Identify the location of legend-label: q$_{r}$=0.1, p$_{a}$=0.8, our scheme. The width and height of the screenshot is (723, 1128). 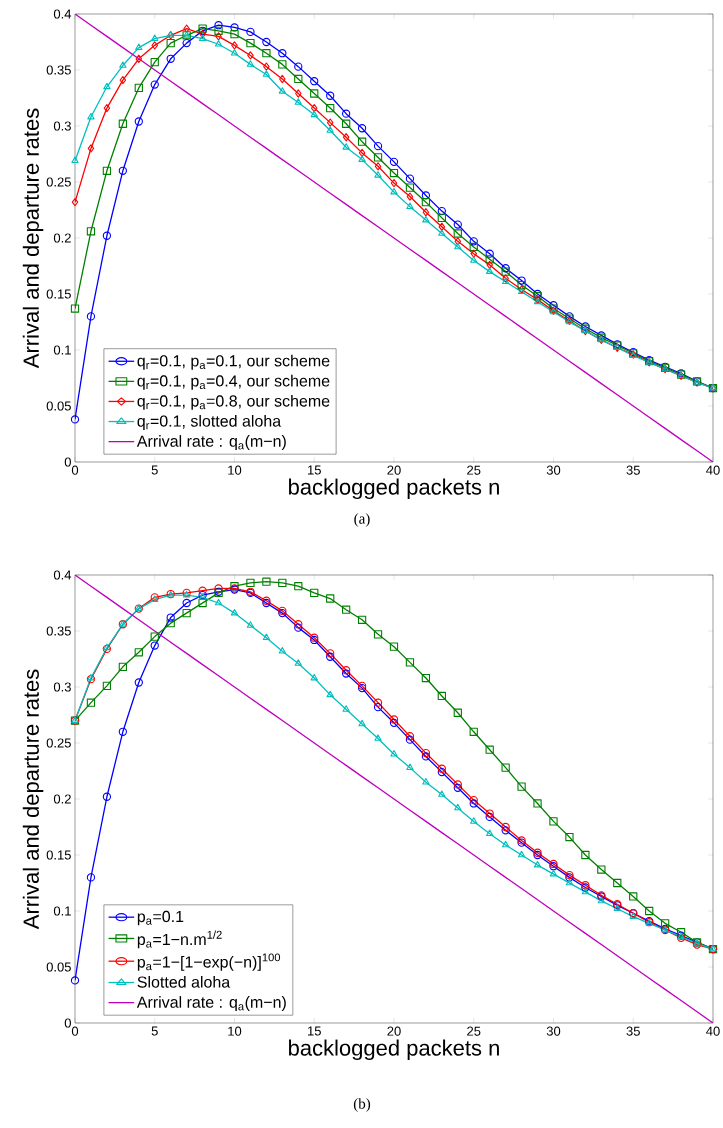
(233, 402).